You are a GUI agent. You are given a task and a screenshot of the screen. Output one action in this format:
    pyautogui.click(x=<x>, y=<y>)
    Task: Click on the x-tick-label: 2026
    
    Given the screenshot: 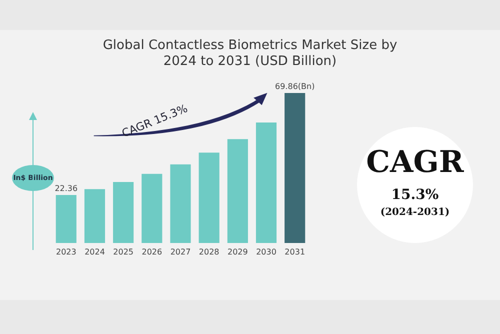 What is the action you would take?
    pyautogui.click(x=152, y=252)
    